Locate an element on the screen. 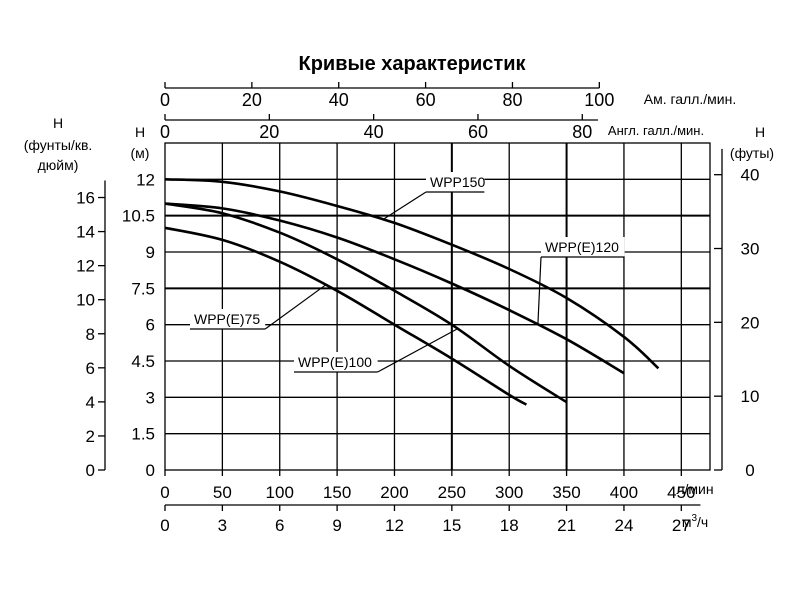 This screenshot has height=600, width=800. m3h-tick-label-9: 27 is located at coordinates (681, 525).